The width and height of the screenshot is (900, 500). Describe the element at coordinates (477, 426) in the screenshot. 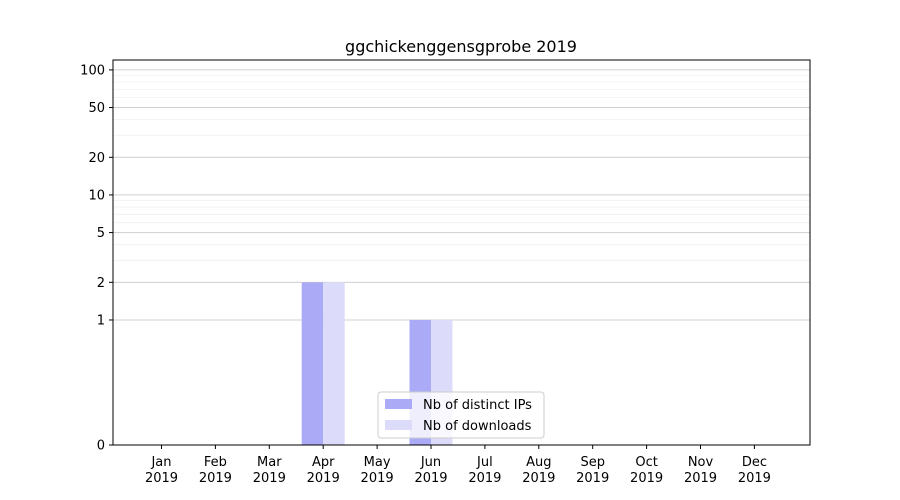

I see `legend-label: Nb of downloads` at that location.